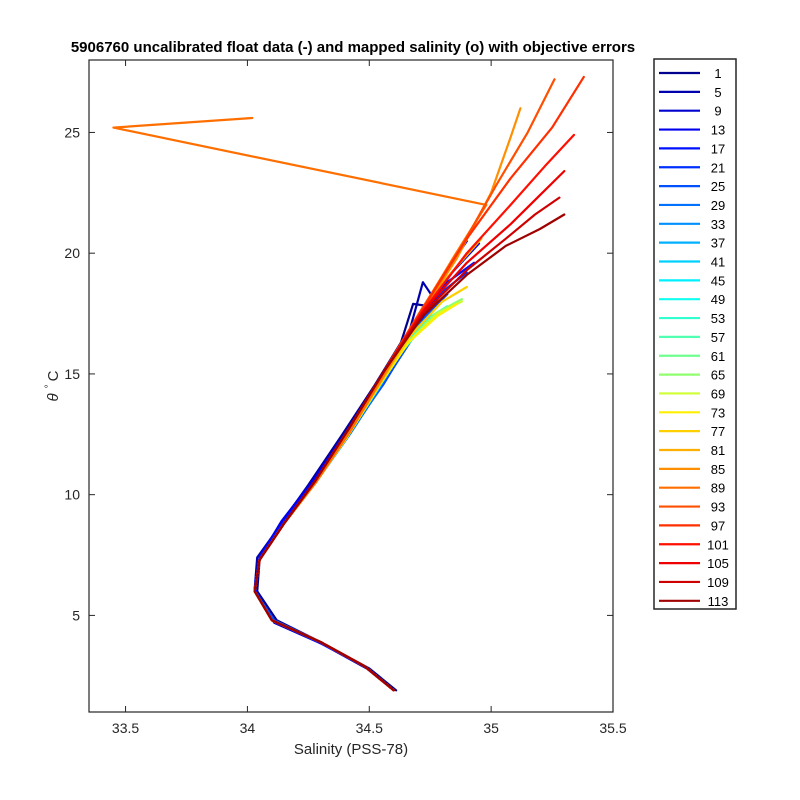 The width and height of the screenshot is (800, 800). What do you see at coordinates (718, 243) in the screenshot?
I see `legend-label: 37` at bounding box center [718, 243].